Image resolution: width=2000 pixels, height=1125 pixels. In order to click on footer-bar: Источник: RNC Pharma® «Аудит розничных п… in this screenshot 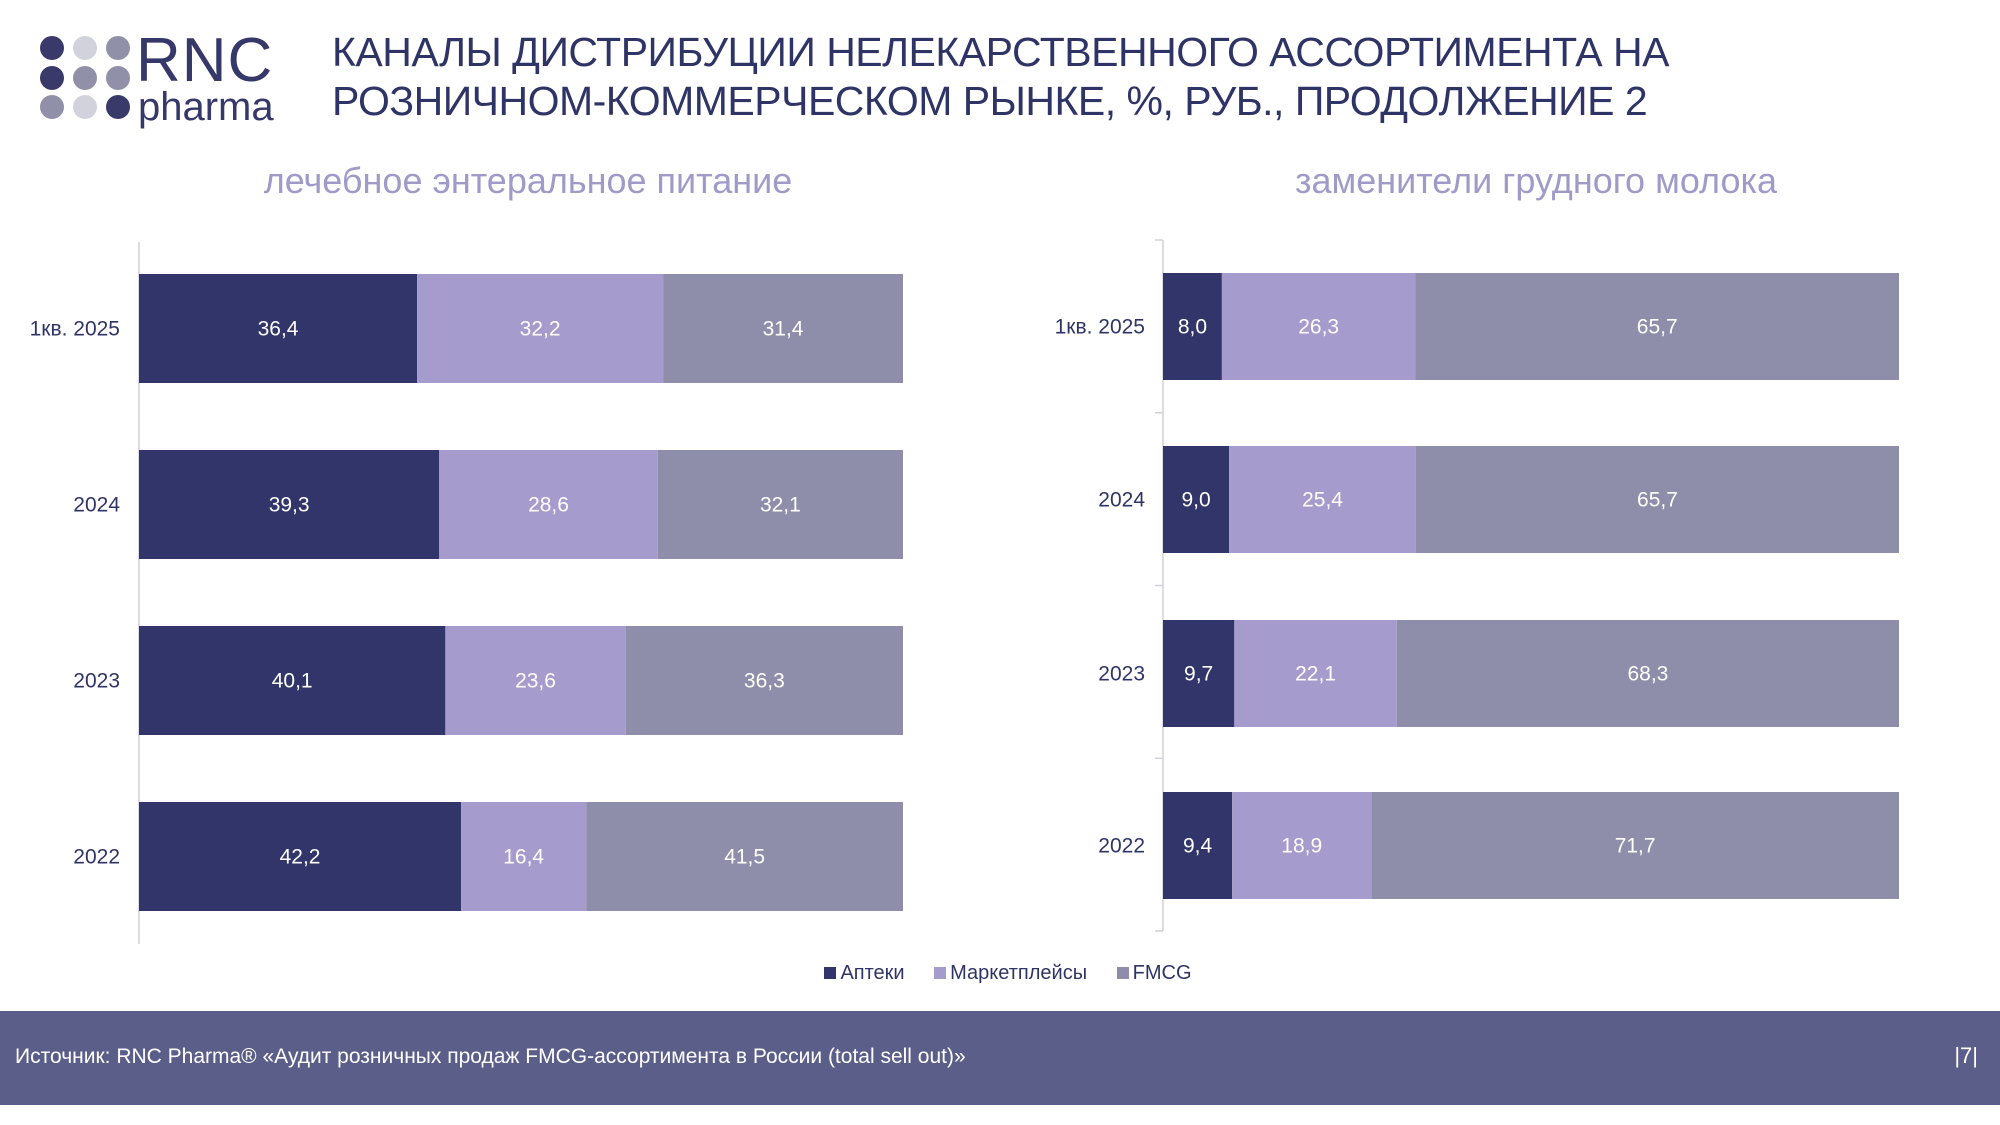, I will do `click(1000, 1058)`.